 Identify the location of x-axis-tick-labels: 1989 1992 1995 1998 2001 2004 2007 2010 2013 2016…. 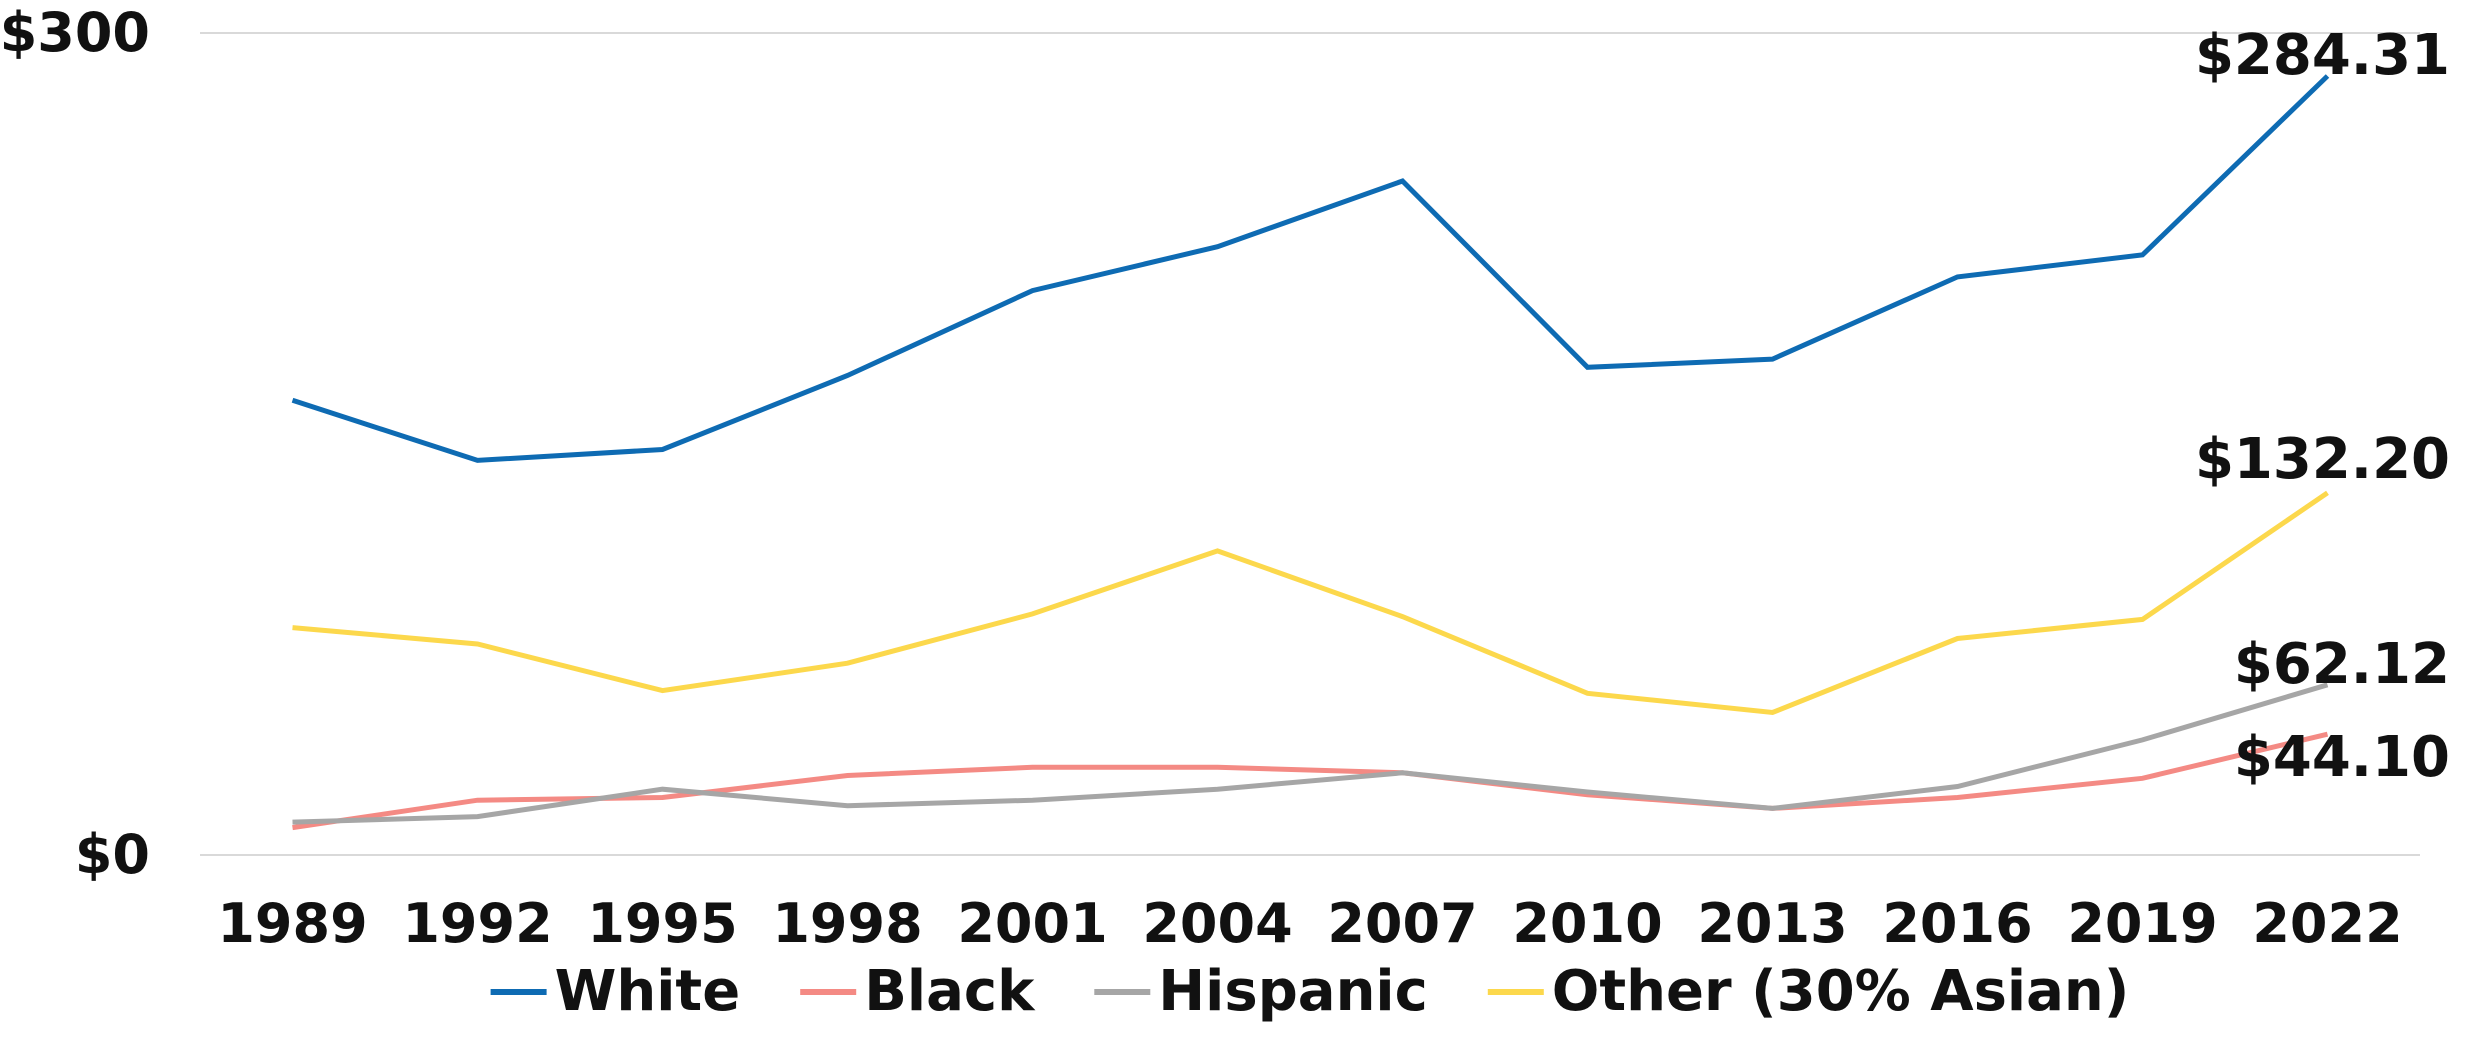
(1309, 923).